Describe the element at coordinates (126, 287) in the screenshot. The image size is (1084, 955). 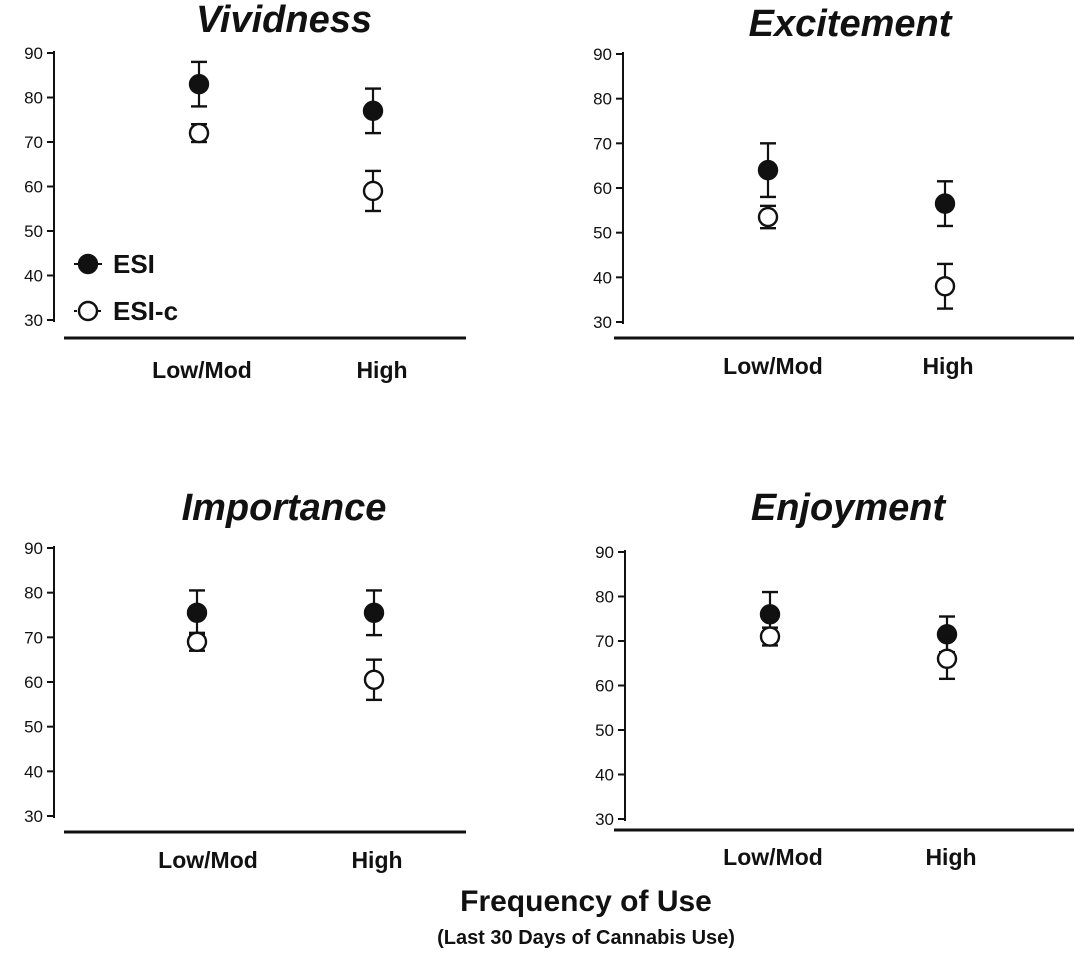
I see `legend: ESI ESI-c` at that location.